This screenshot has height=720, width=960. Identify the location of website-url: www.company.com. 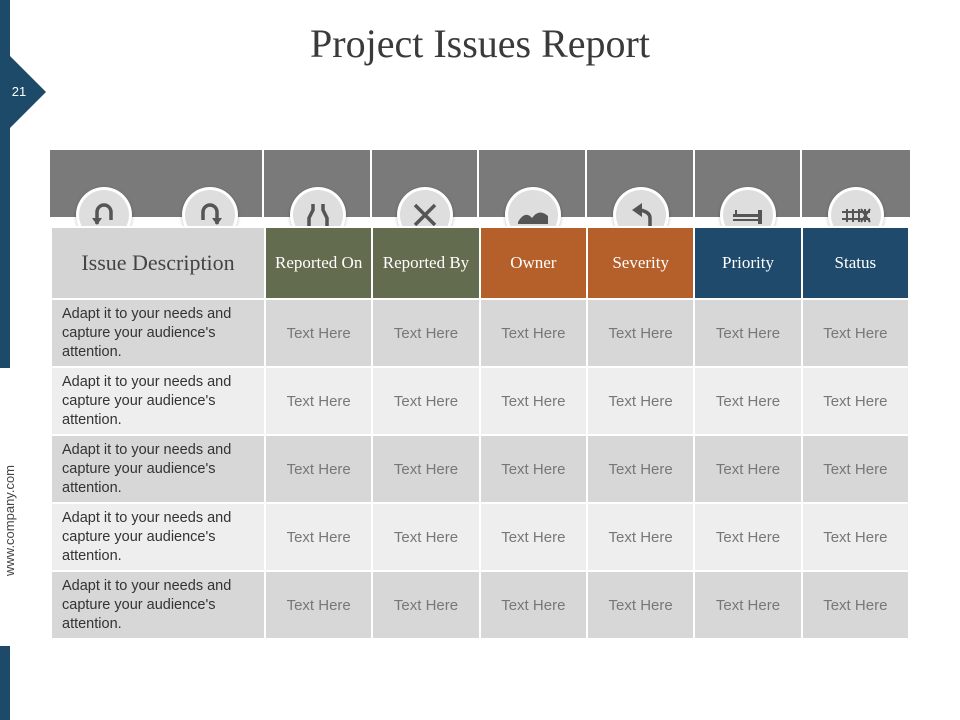
(9, 520).